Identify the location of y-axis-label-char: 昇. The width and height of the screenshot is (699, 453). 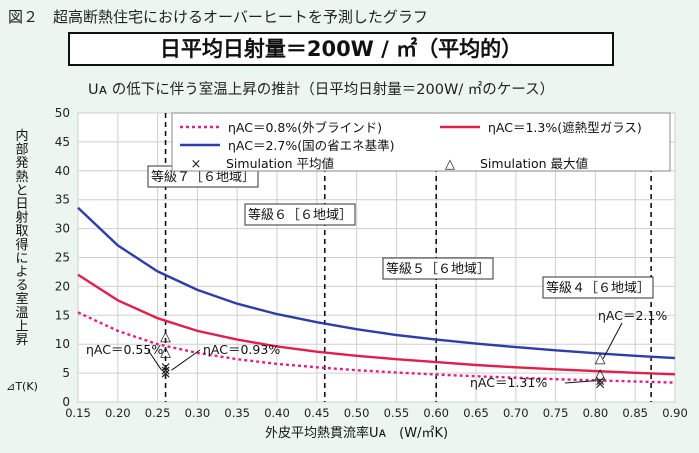
(21, 340).